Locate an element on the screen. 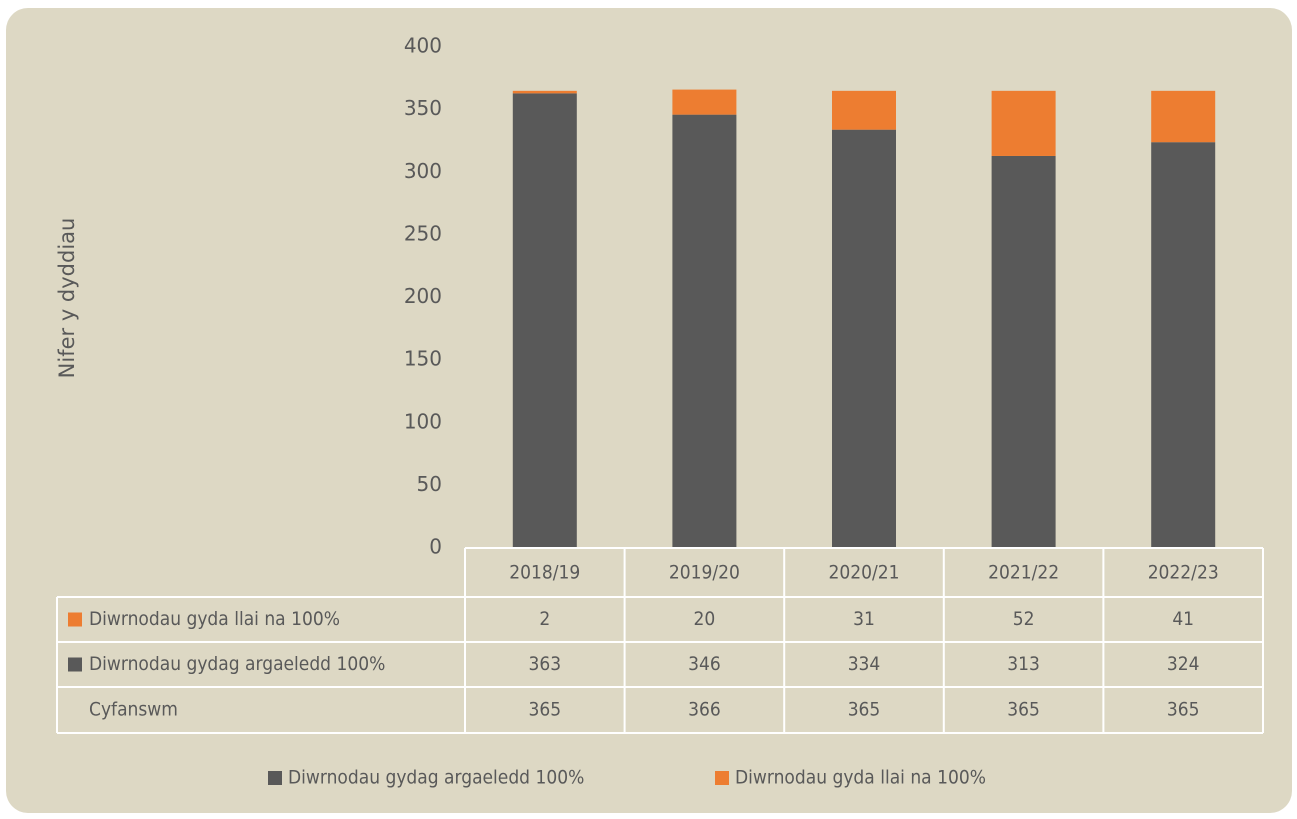 This screenshot has height=819, width=1297. table-value: 363 is located at coordinates (544, 664).